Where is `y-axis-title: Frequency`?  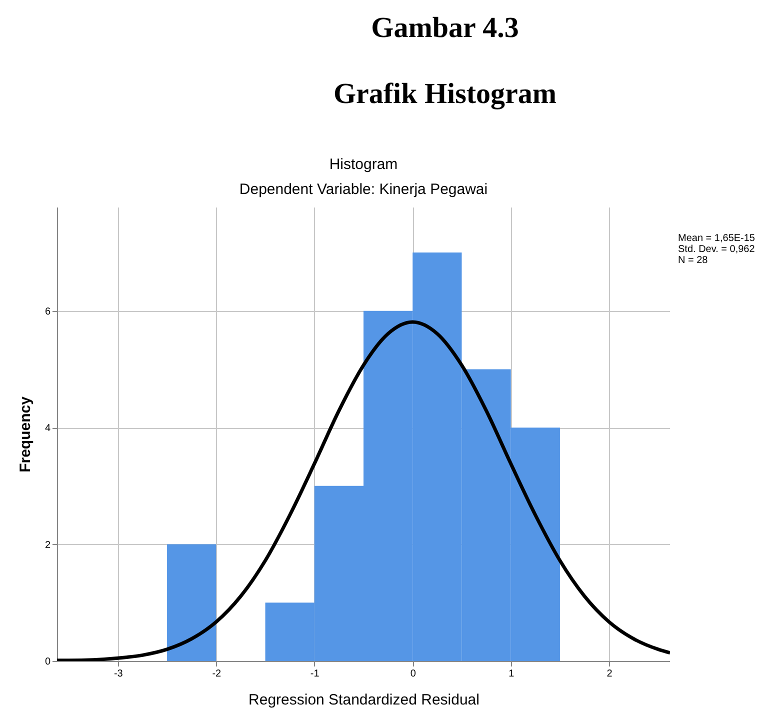
y-axis-title: Frequency is located at coordinates (25, 434).